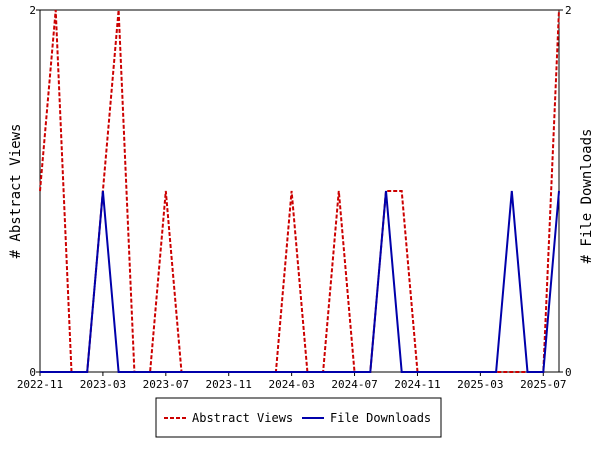  Describe the element at coordinates (417, 384) in the screenshot. I see `x-tick-label: 2024-11` at that location.